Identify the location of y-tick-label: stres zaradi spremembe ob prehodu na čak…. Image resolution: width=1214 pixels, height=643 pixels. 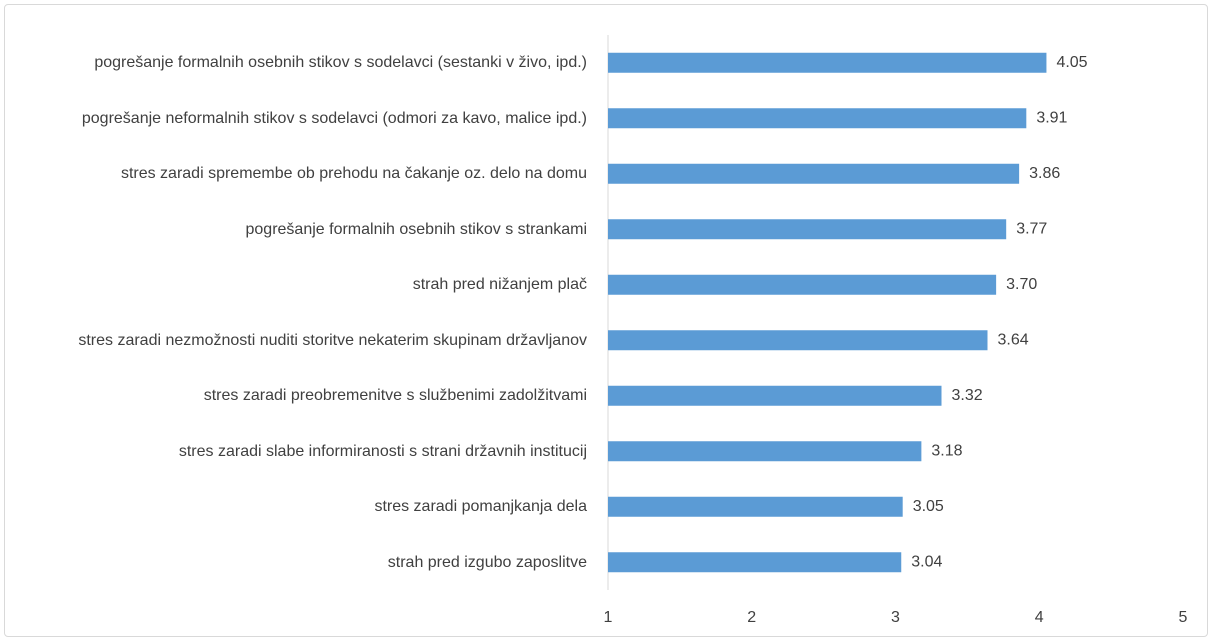
(353, 174).